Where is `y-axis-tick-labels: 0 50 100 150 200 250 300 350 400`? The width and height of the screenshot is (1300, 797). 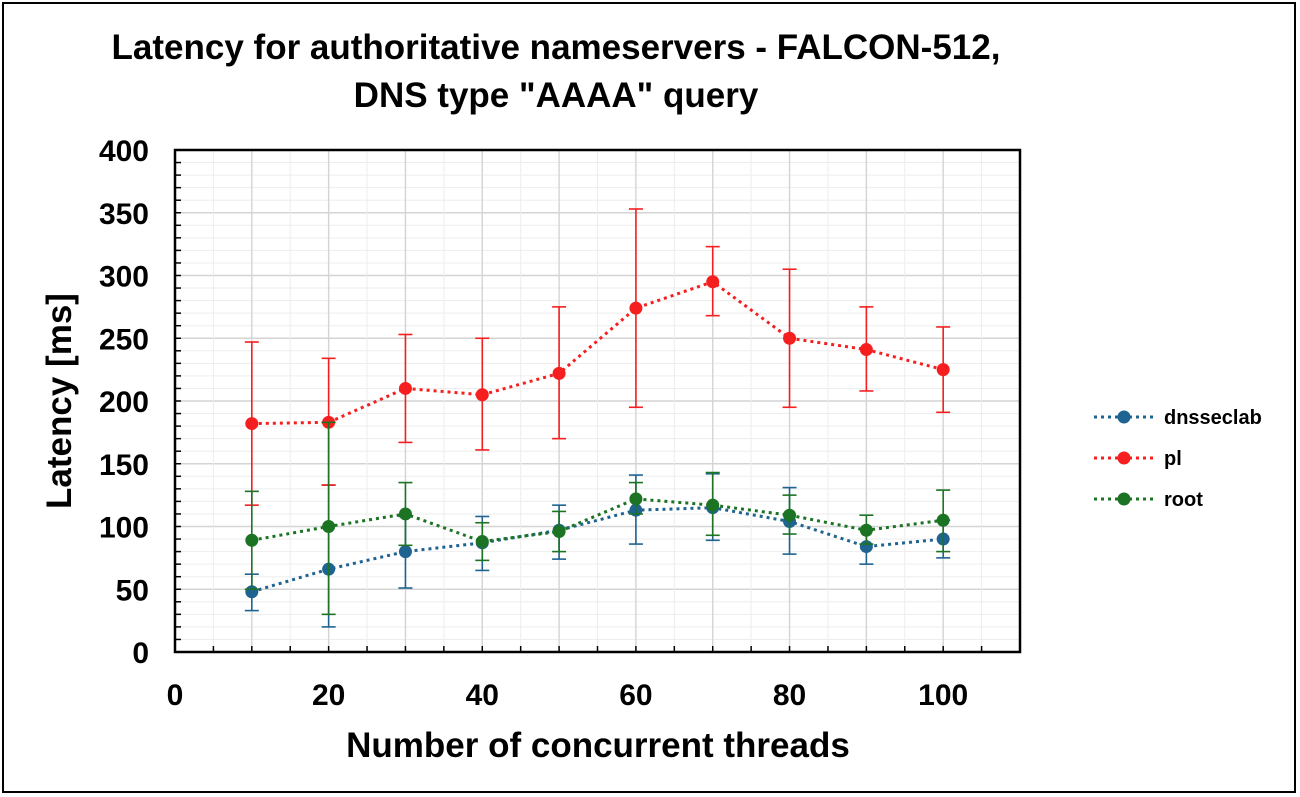 y-axis-tick-labels: 0 50 100 150 200 250 300 350 400 is located at coordinates (124, 402).